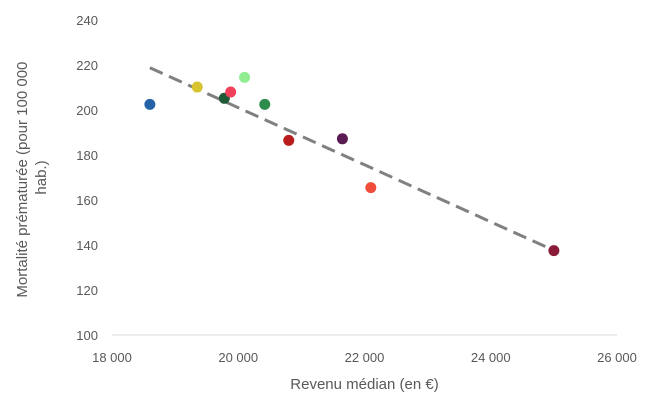  Describe the element at coordinates (41, 177) in the screenshot. I see `y-axis-title-line-2: hab.)` at that location.